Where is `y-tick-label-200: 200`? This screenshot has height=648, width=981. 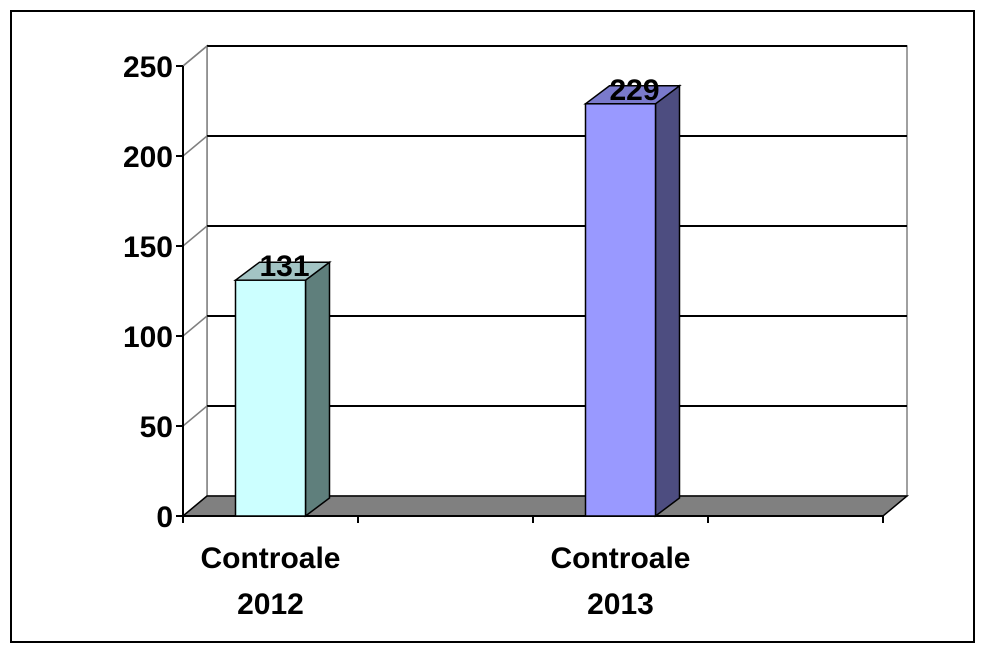
y-tick-label-200: 200 is located at coordinates (148, 157).